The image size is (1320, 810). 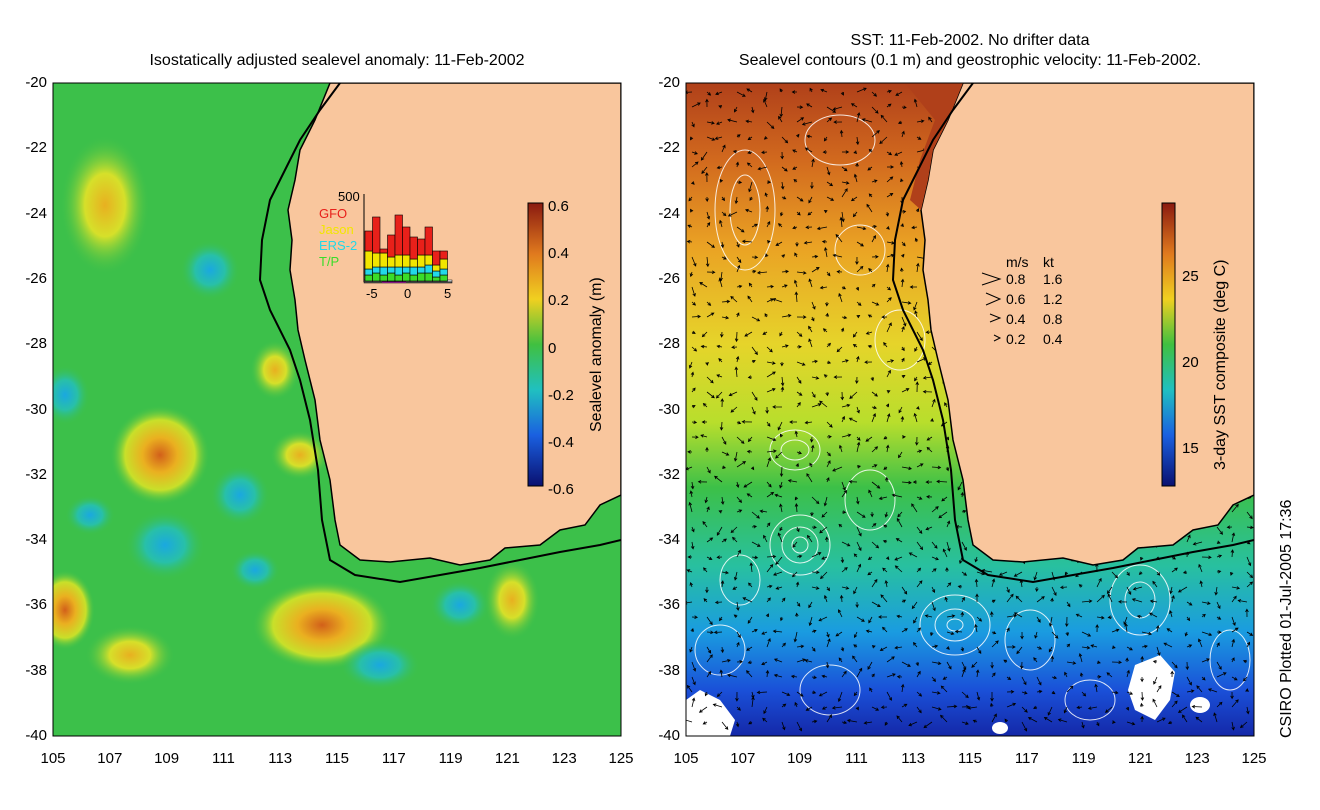 What do you see at coordinates (36, 540) in the screenshot?
I see `left_panel-y-tick: -34` at bounding box center [36, 540].